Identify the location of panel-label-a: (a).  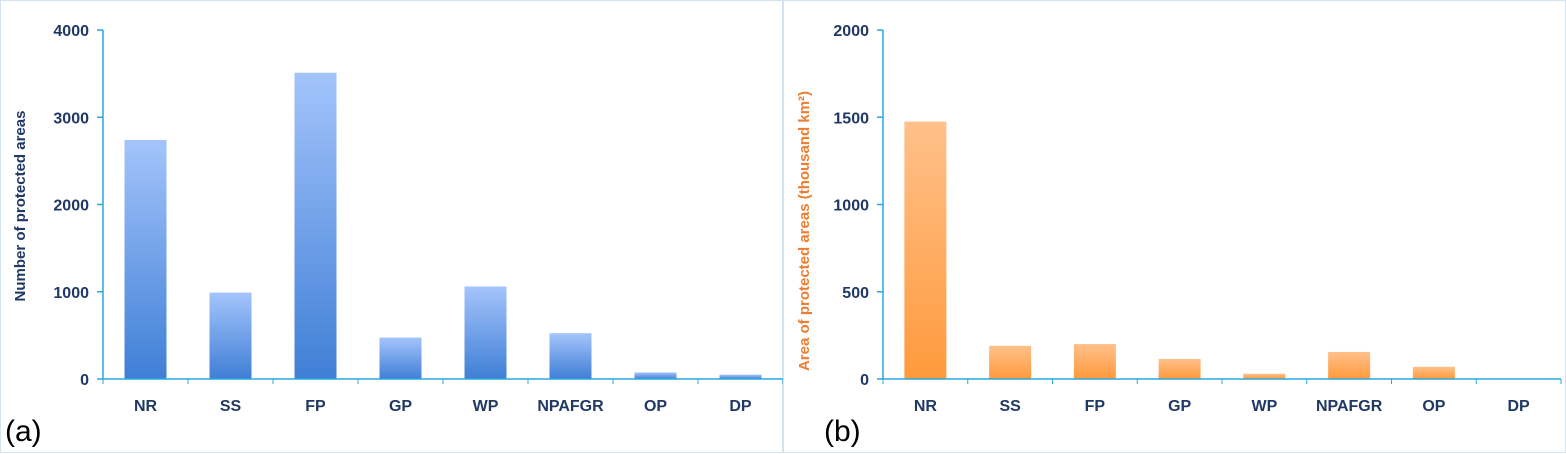
(23, 431).